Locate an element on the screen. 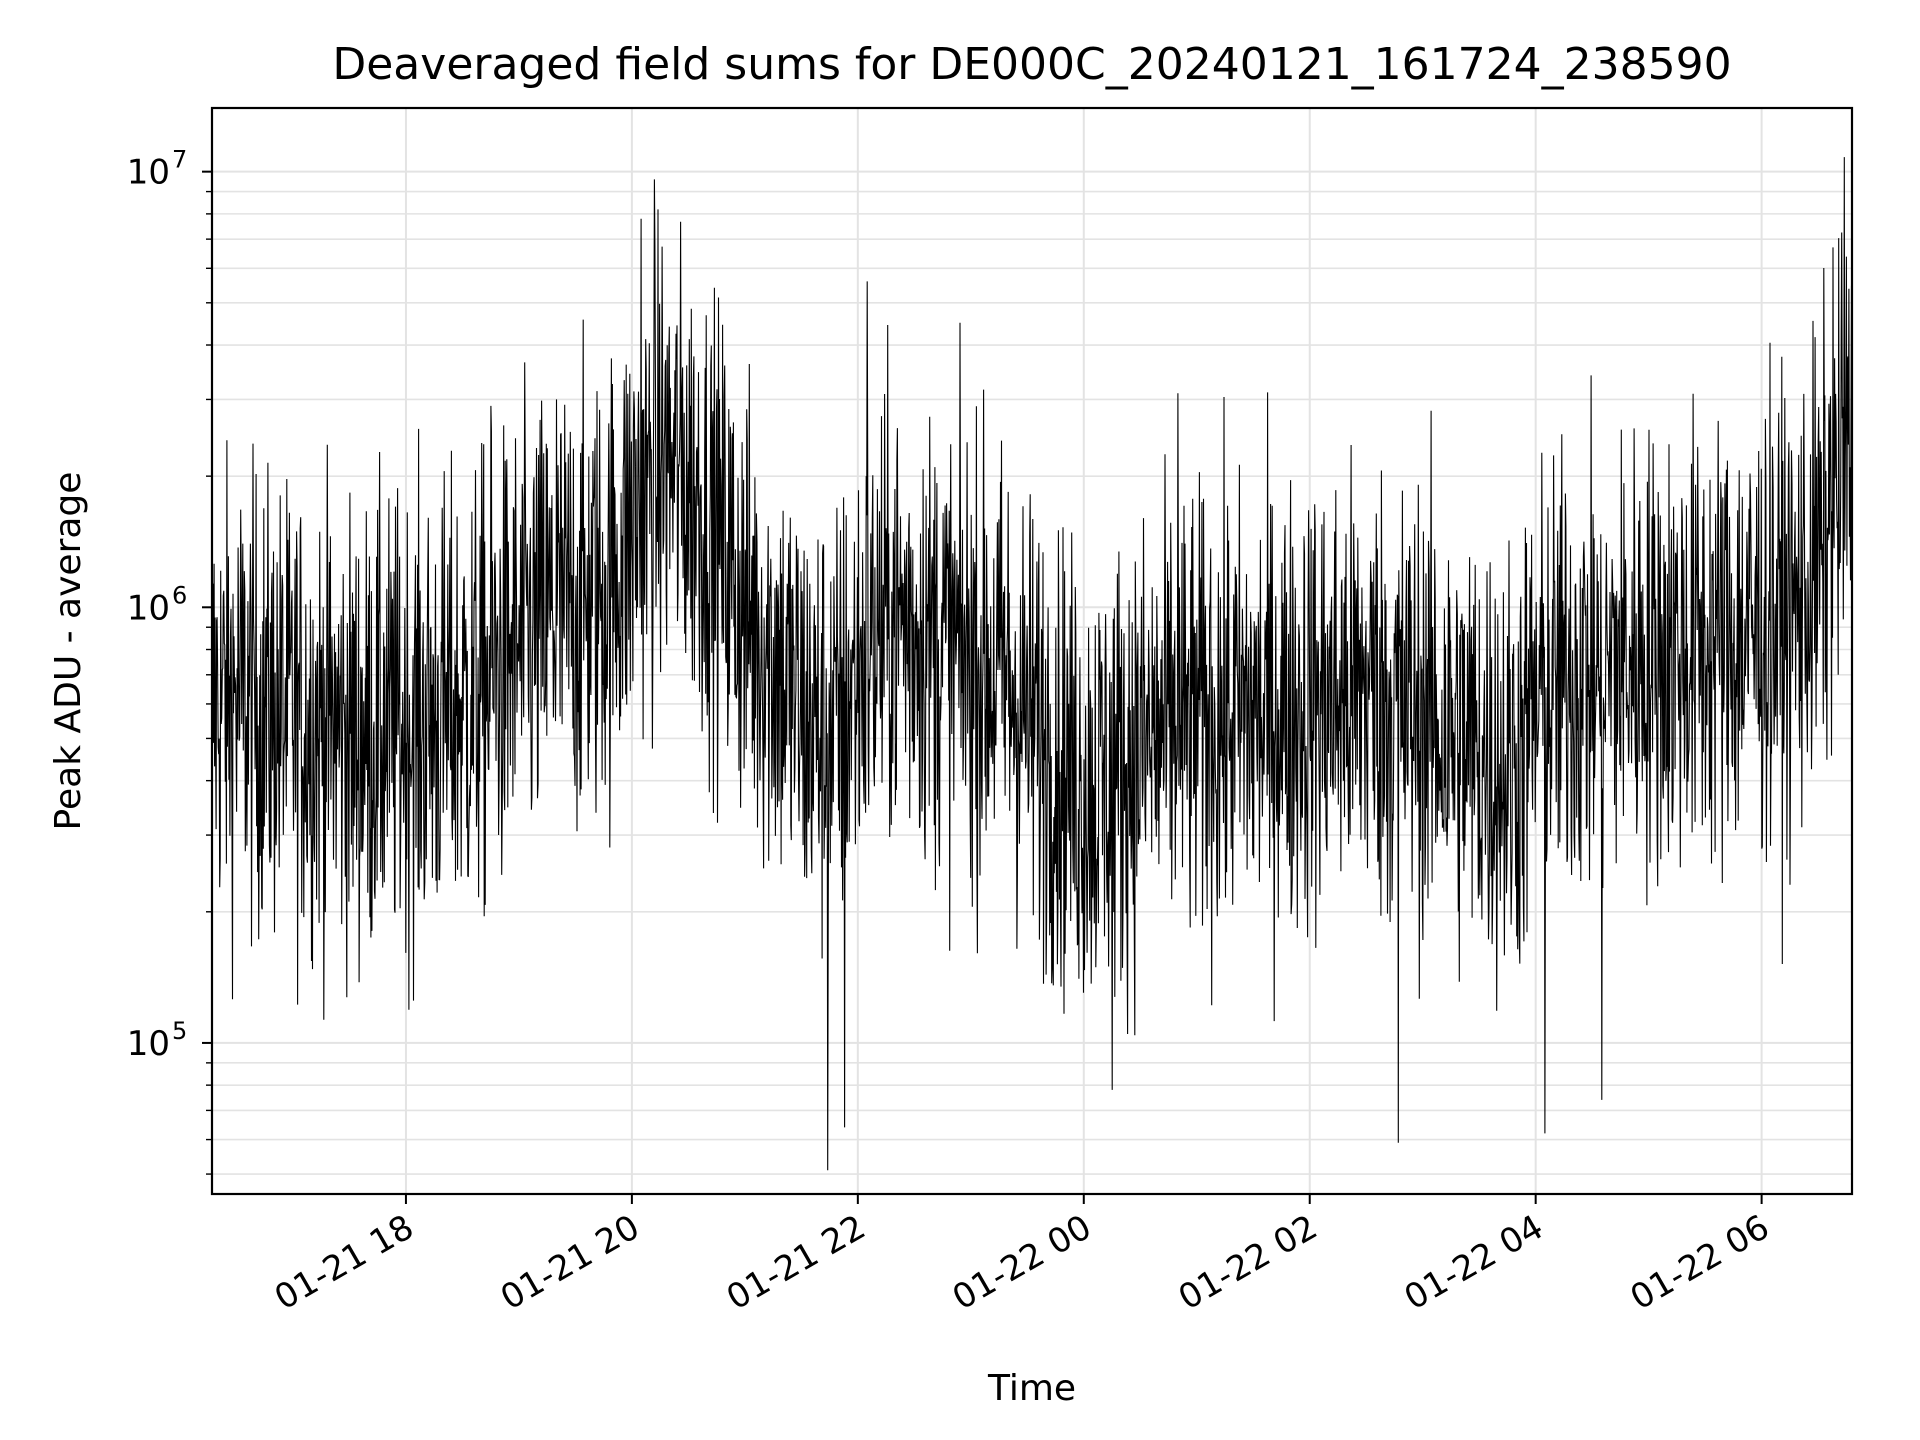 The width and height of the screenshot is (1920, 1440). y-tick-exponent: 7 is located at coordinates (179, 160).